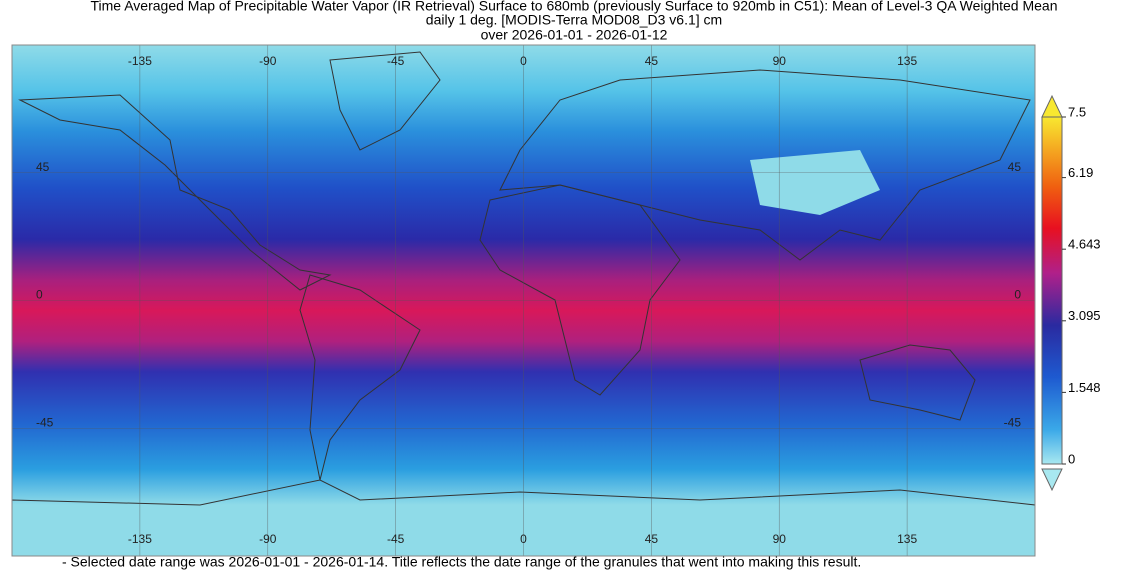 The image size is (1148, 577). What do you see at coordinates (1084, 387) in the screenshot?
I see `colorbar-tick-label: 1.548` at bounding box center [1084, 387].